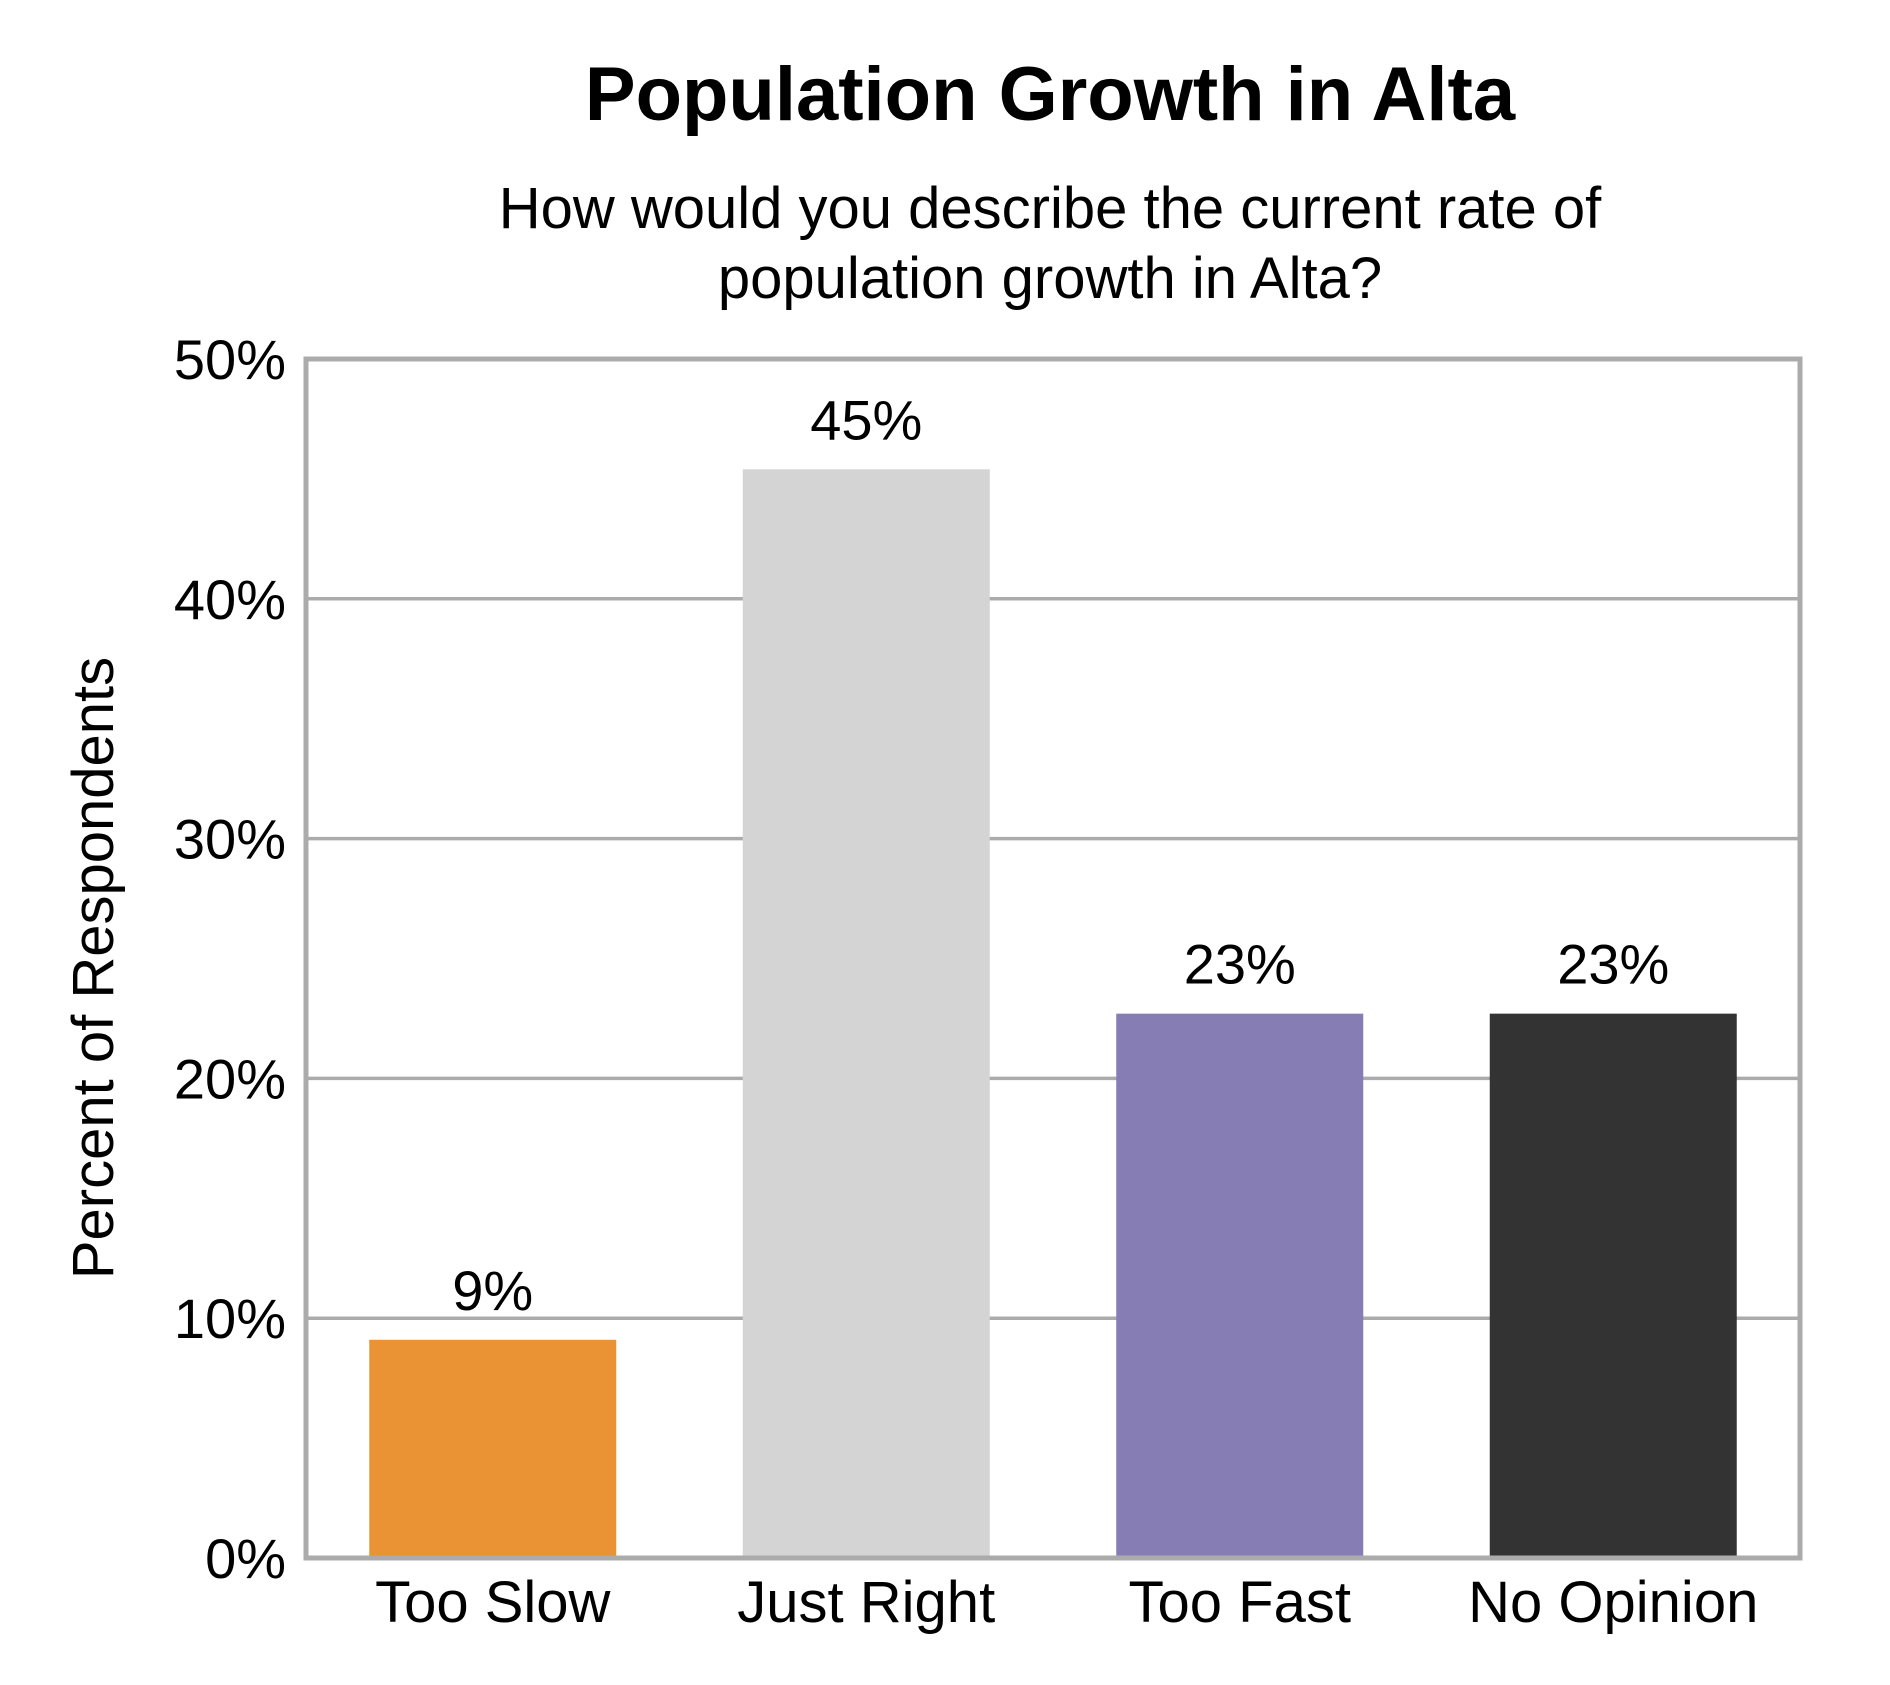 The image size is (1890, 1685). What do you see at coordinates (866, 419) in the screenshot?
I see `data-label: 45%` at bounding box center [866, 419].